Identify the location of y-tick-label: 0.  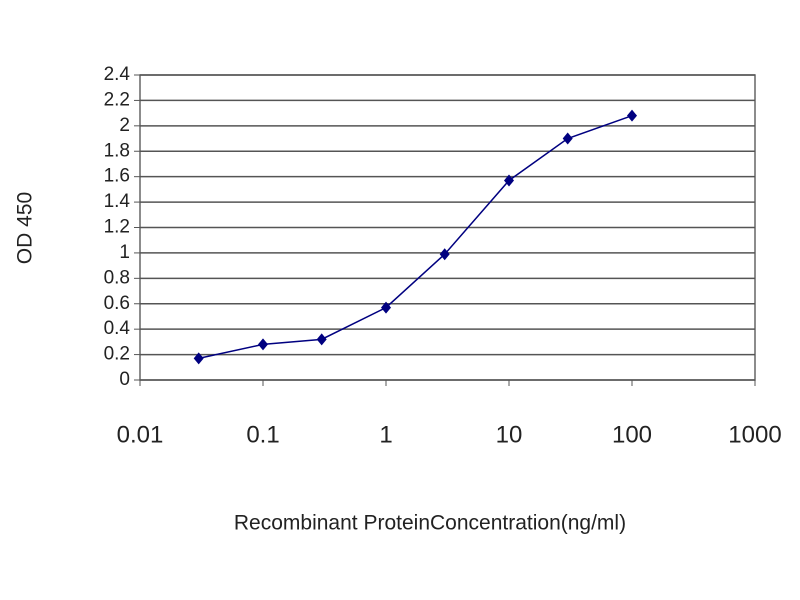
(124, 379).